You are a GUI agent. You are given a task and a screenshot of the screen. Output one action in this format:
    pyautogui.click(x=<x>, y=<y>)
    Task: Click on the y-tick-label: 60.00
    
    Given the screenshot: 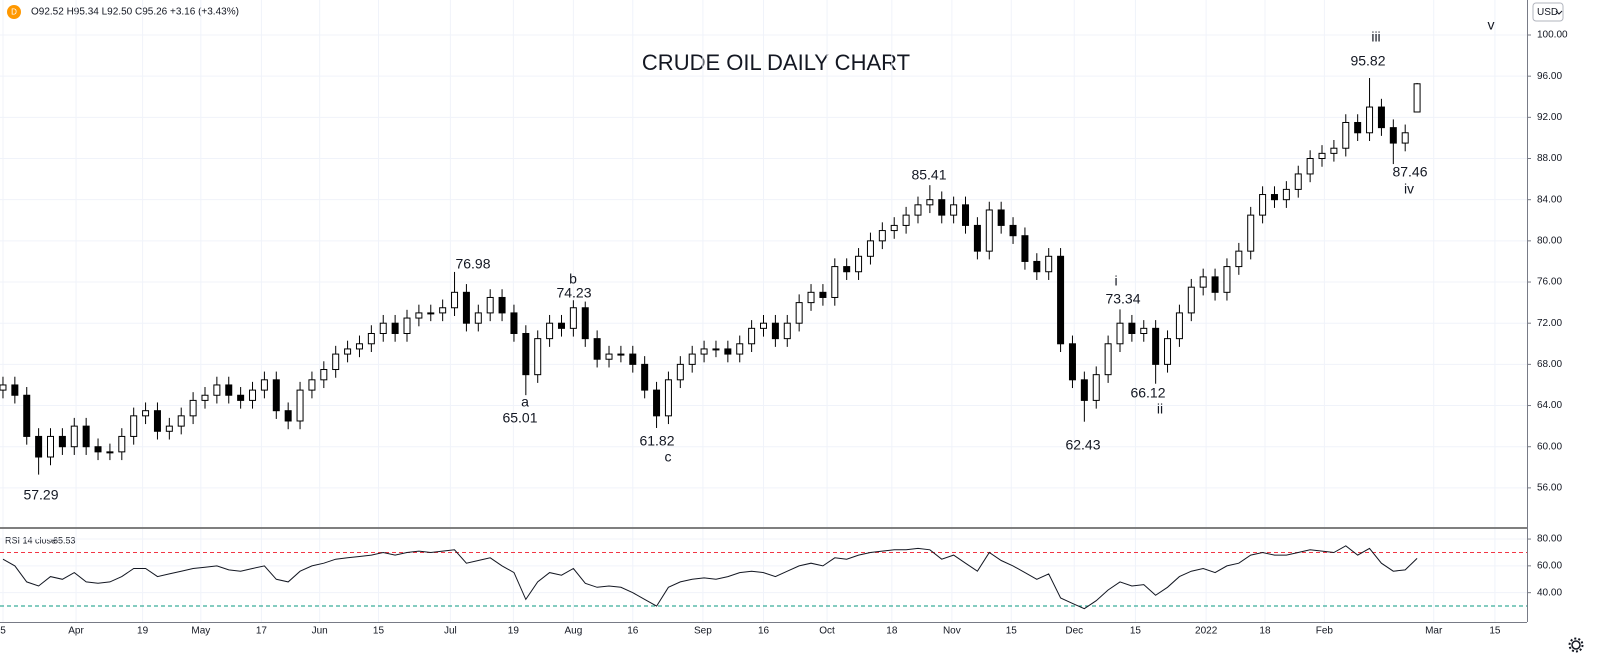 What is the action you would take?
    pyautogui.click(x=1549, y=565)
    